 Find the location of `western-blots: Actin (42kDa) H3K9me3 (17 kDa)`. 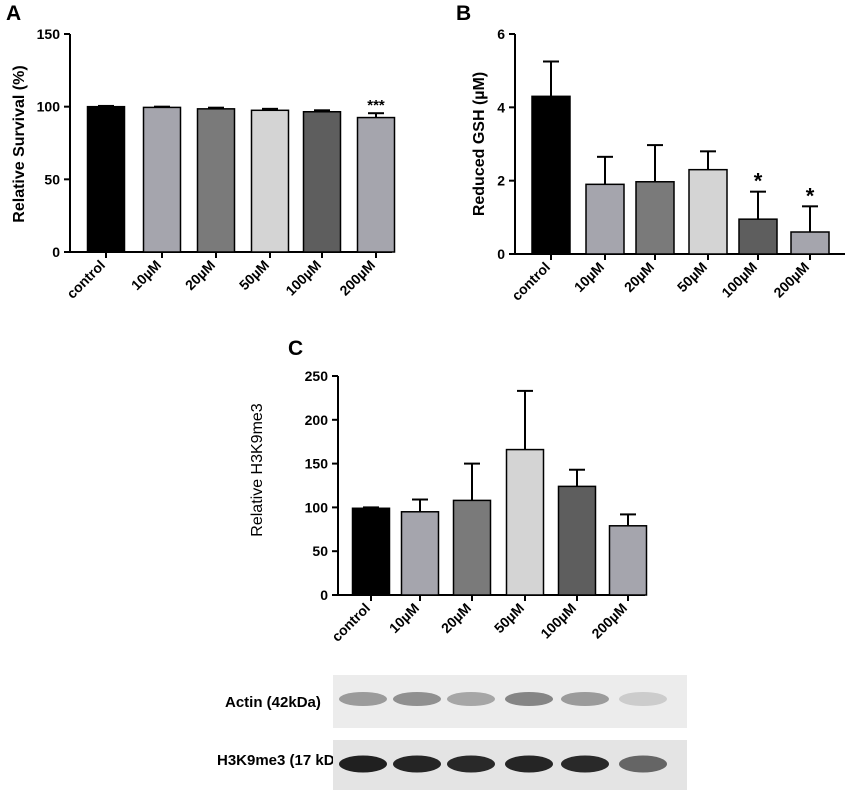

western-blots: Actin (42kDa) H3K9me3 (17 kDa) is located at coordinates (452, 732).